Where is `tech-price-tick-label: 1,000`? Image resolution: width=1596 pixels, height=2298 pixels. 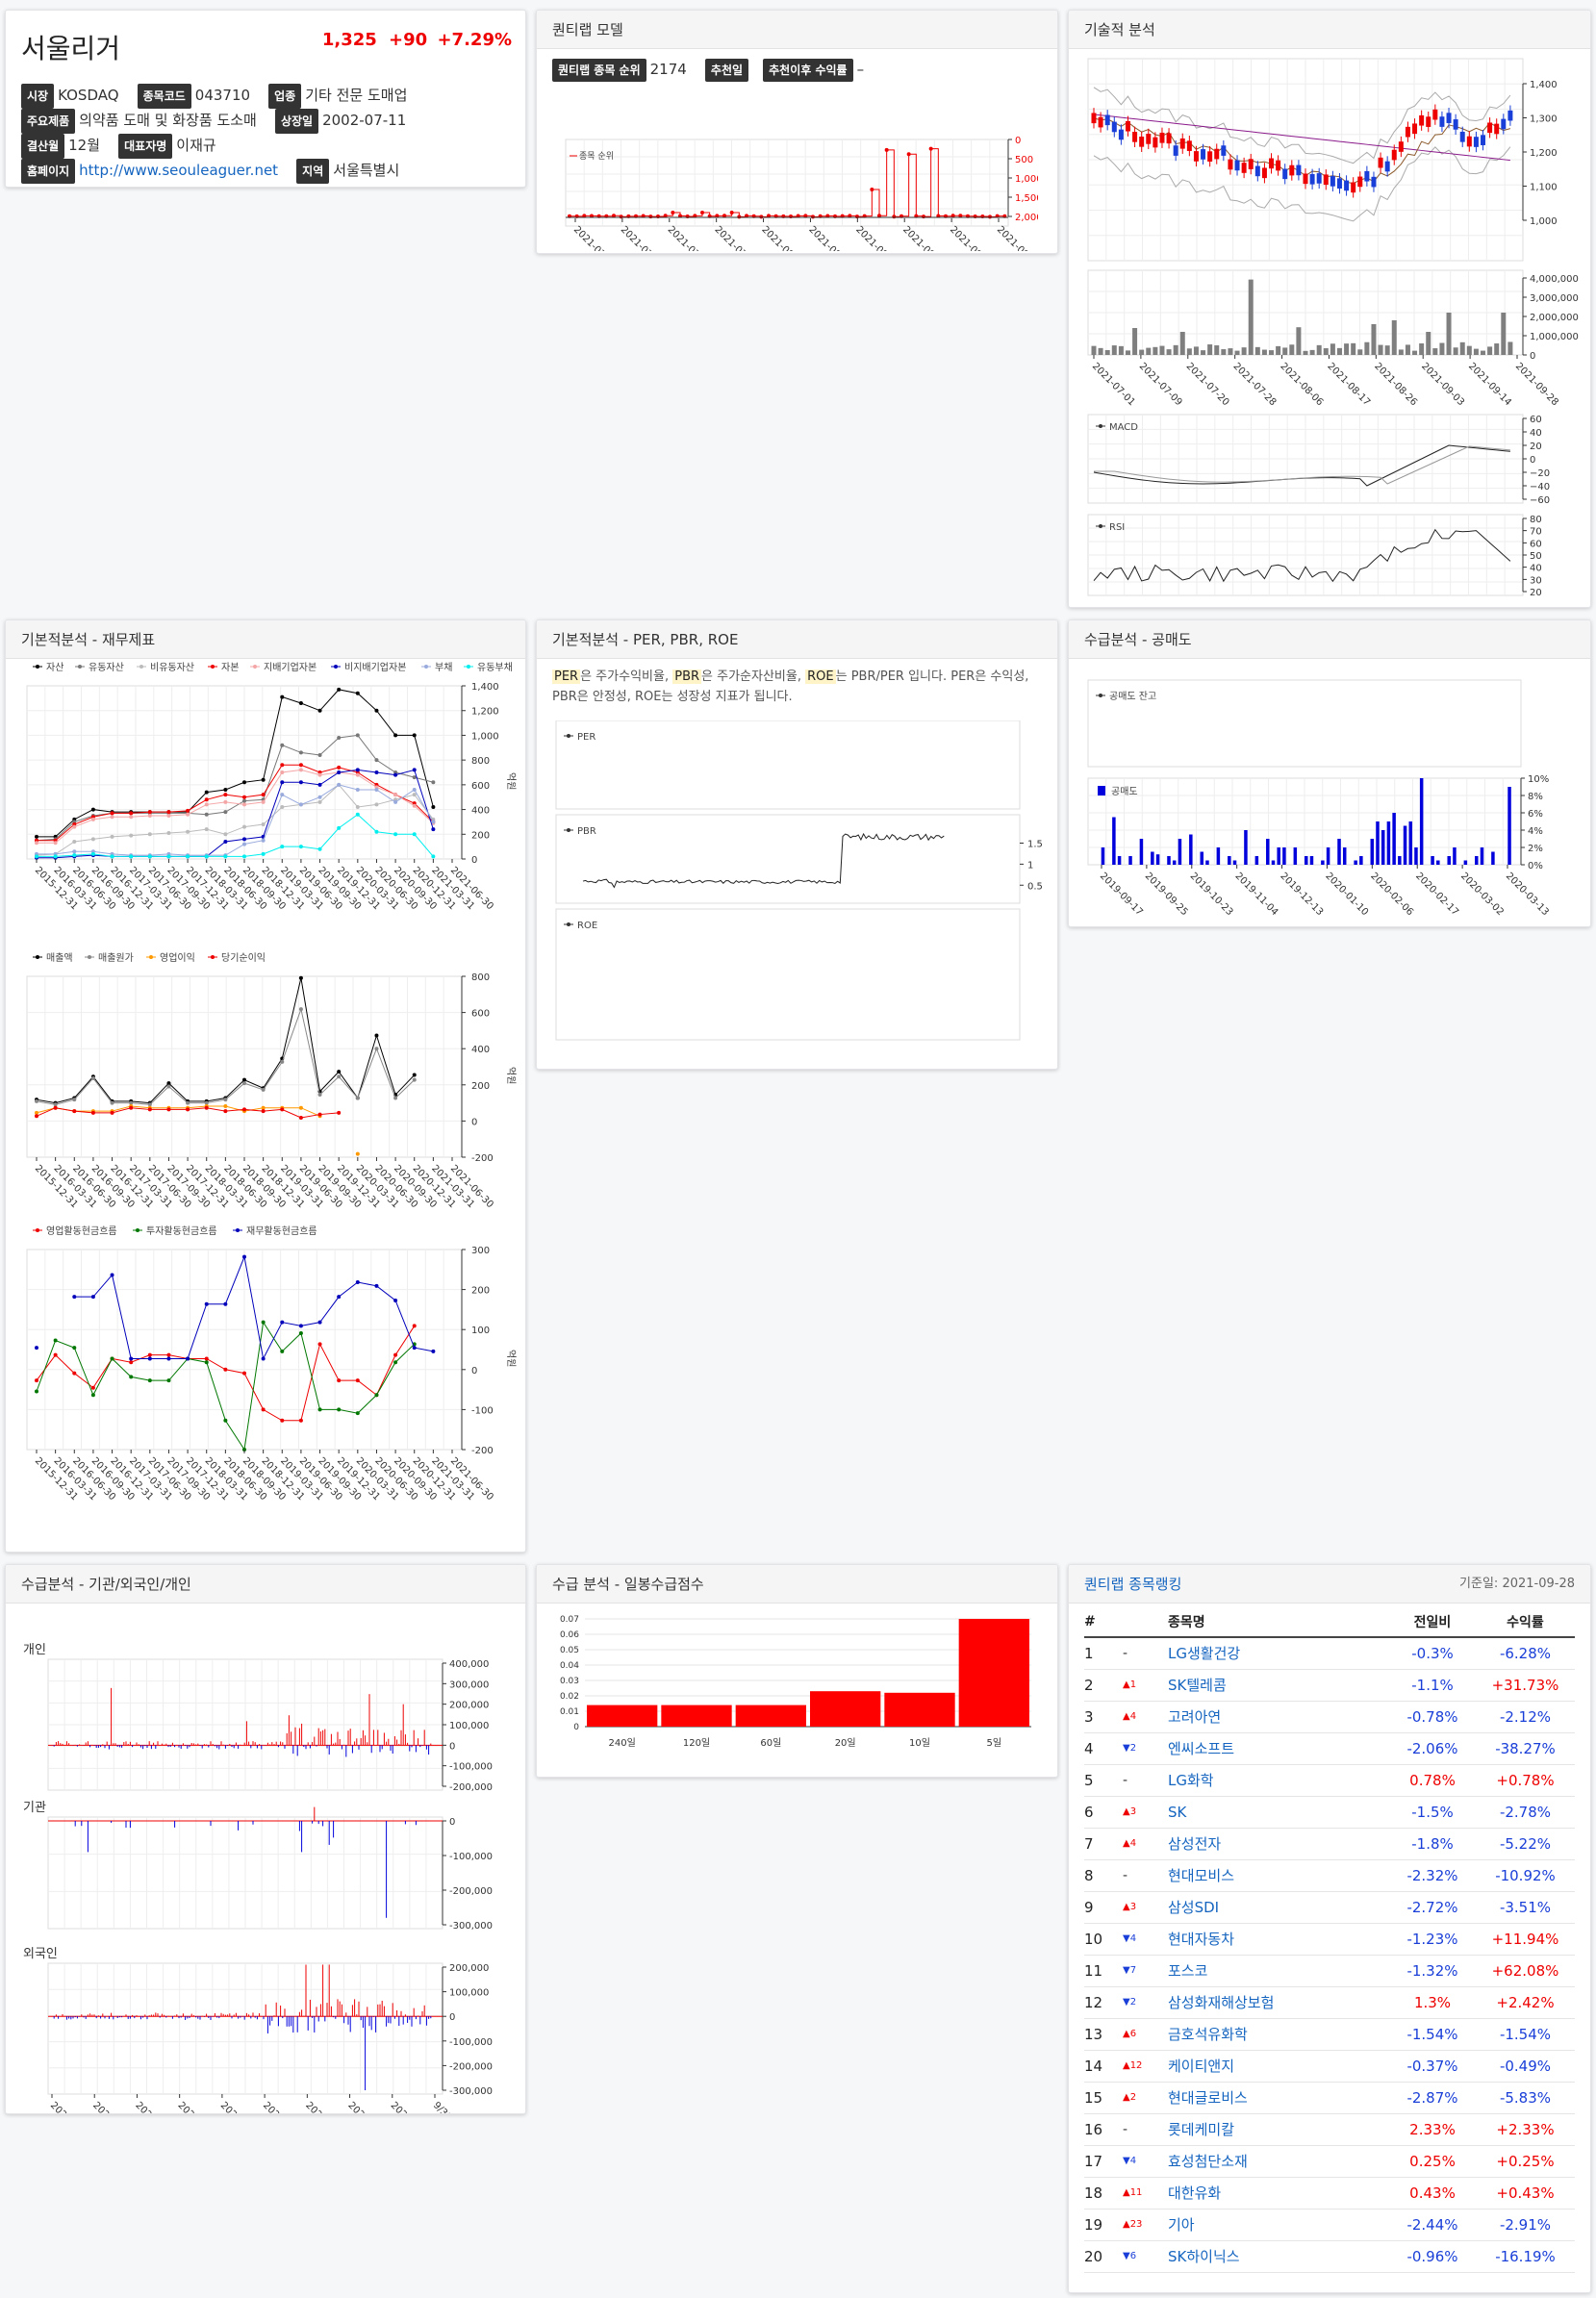 tech-price-tick-label: 1,000 is located at coordinates (1544, 221).